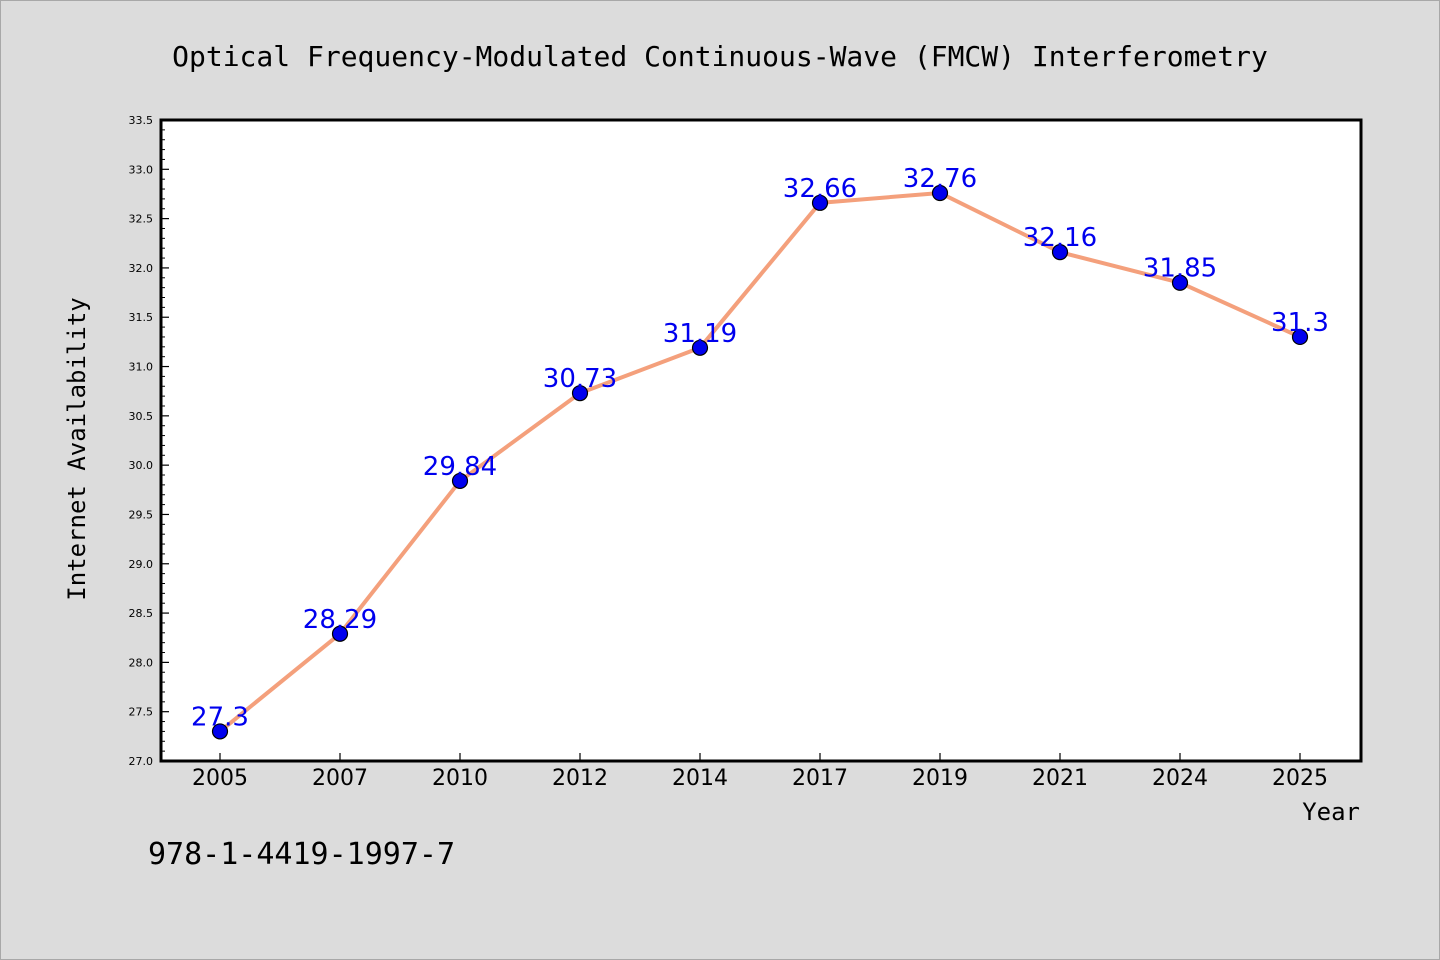 This screenshot has height=960, width=1440. Describe the element at coordinates (1180, 778) in the screenshot. I see `x-tick-label: 2024` at that location.